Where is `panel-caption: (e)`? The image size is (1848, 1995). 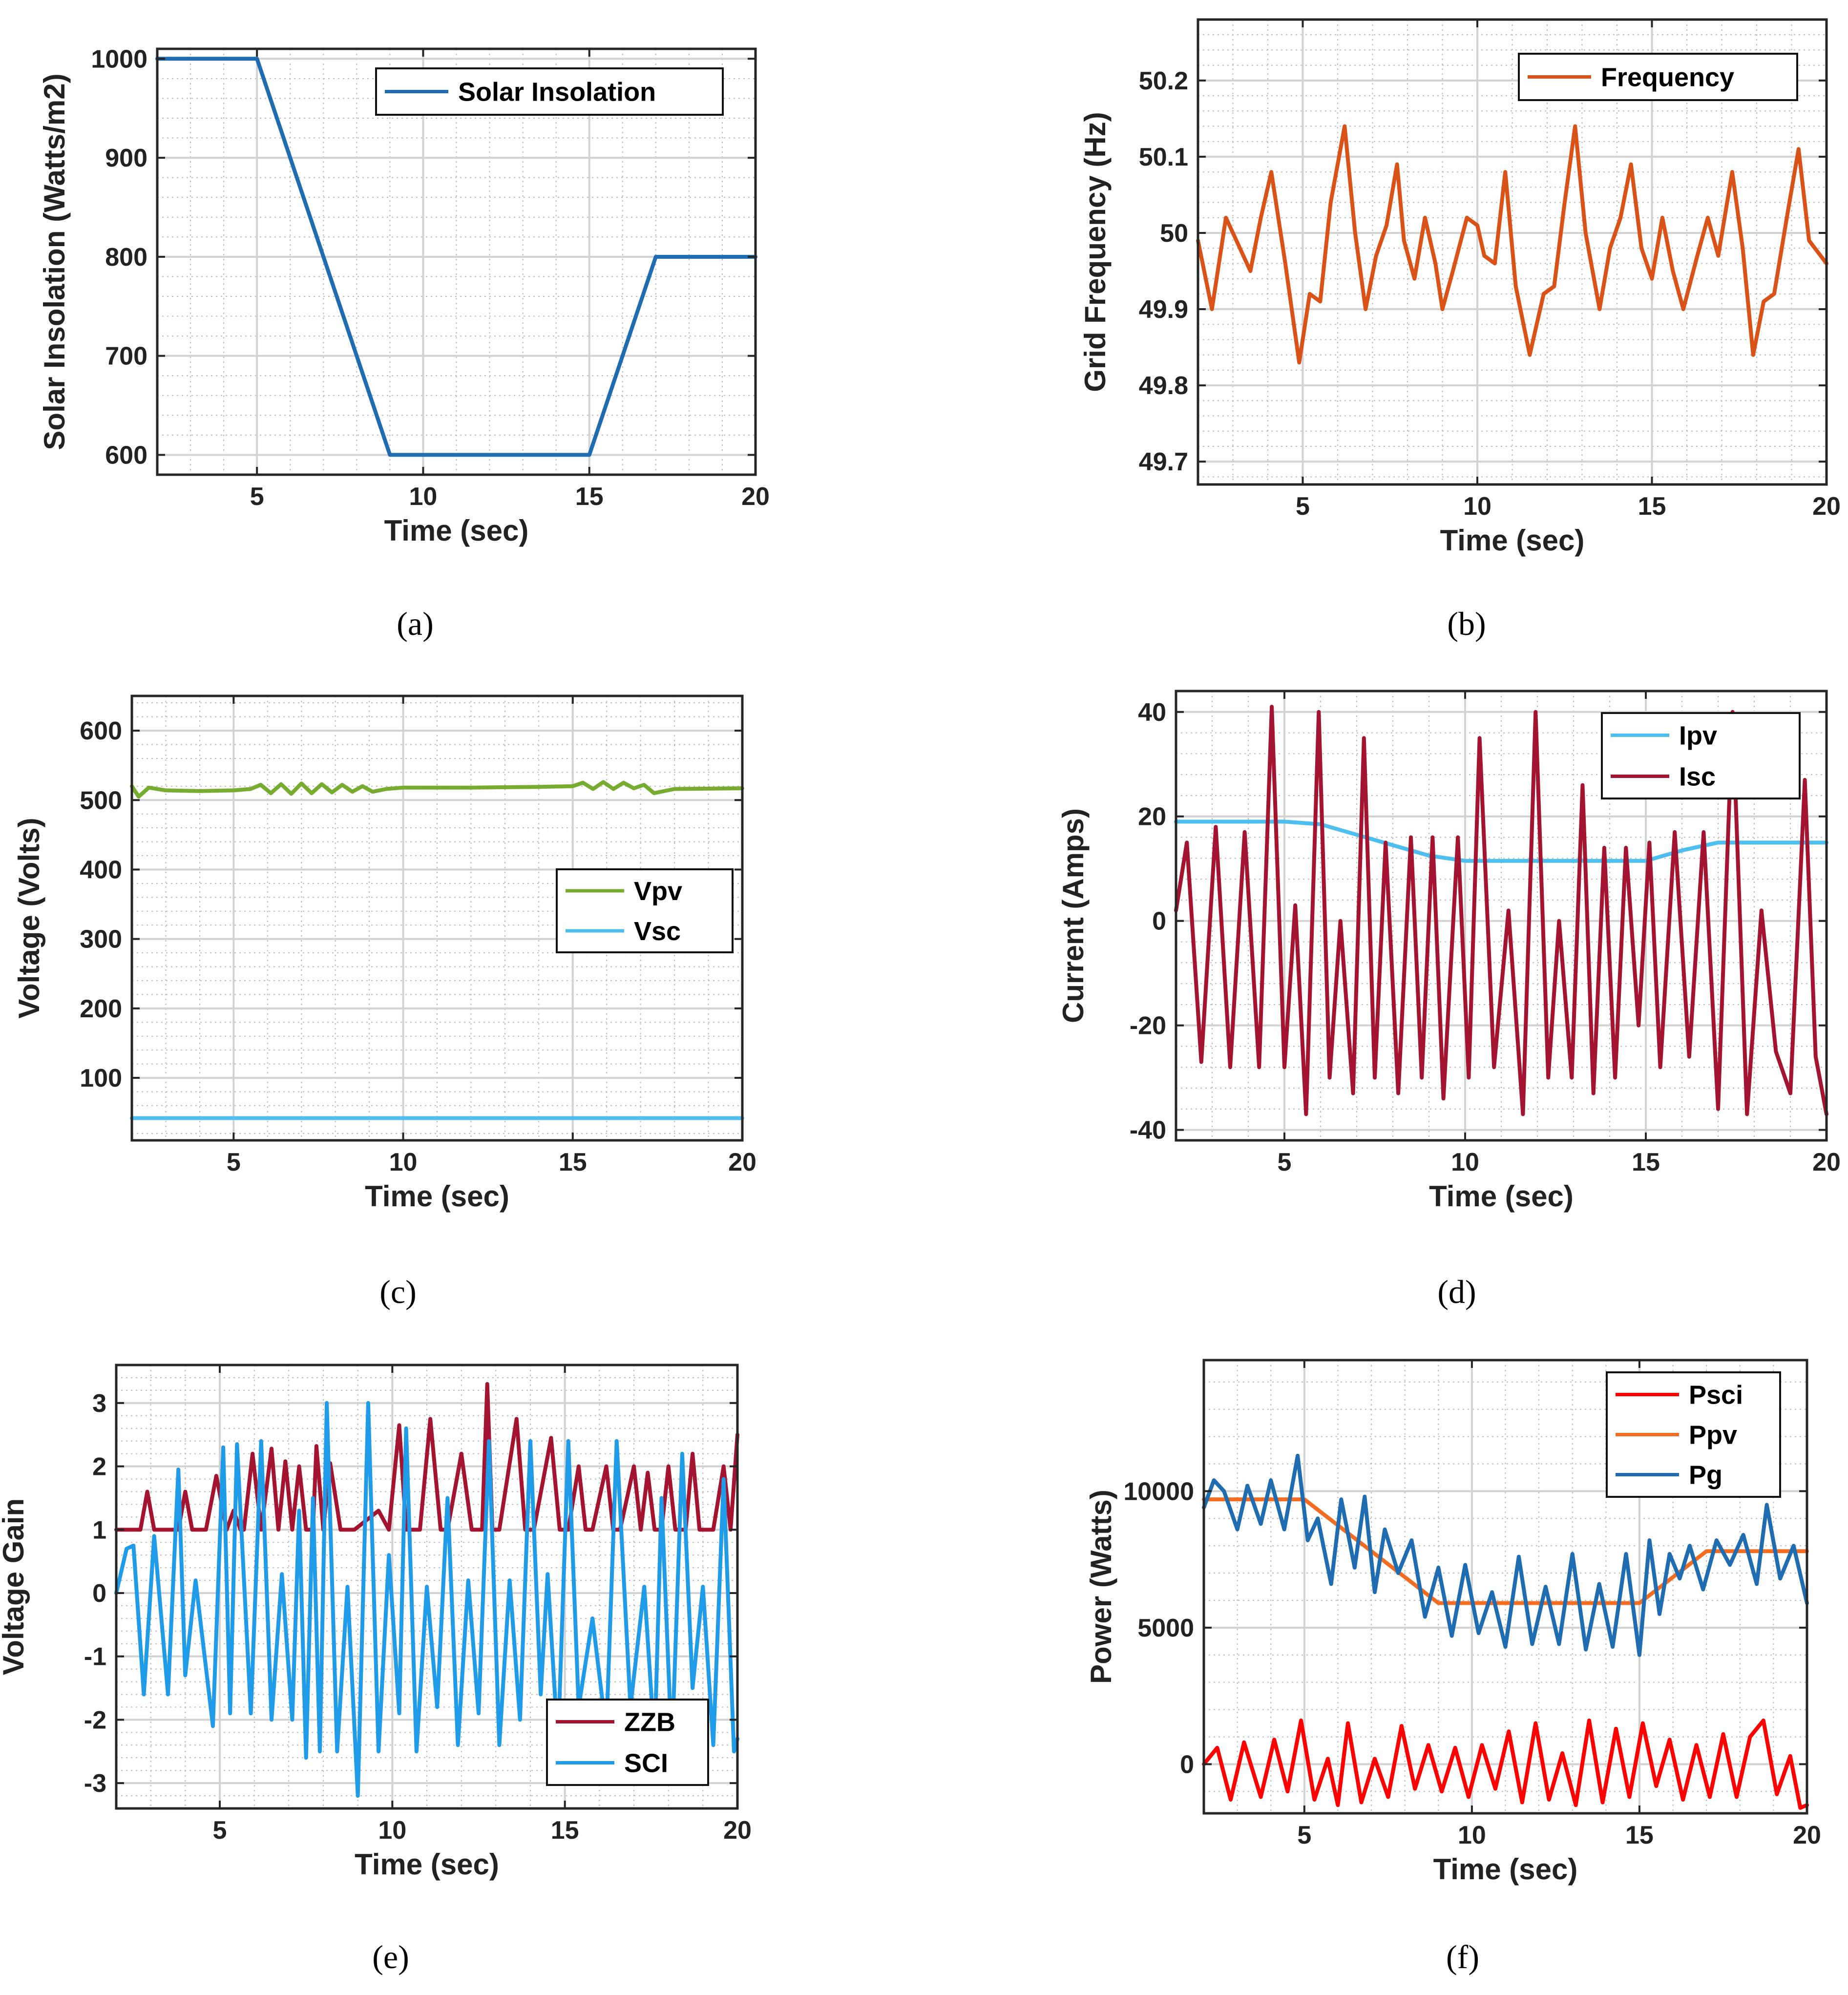 panel-caption: (e) is located at coordinates (390, 1956).